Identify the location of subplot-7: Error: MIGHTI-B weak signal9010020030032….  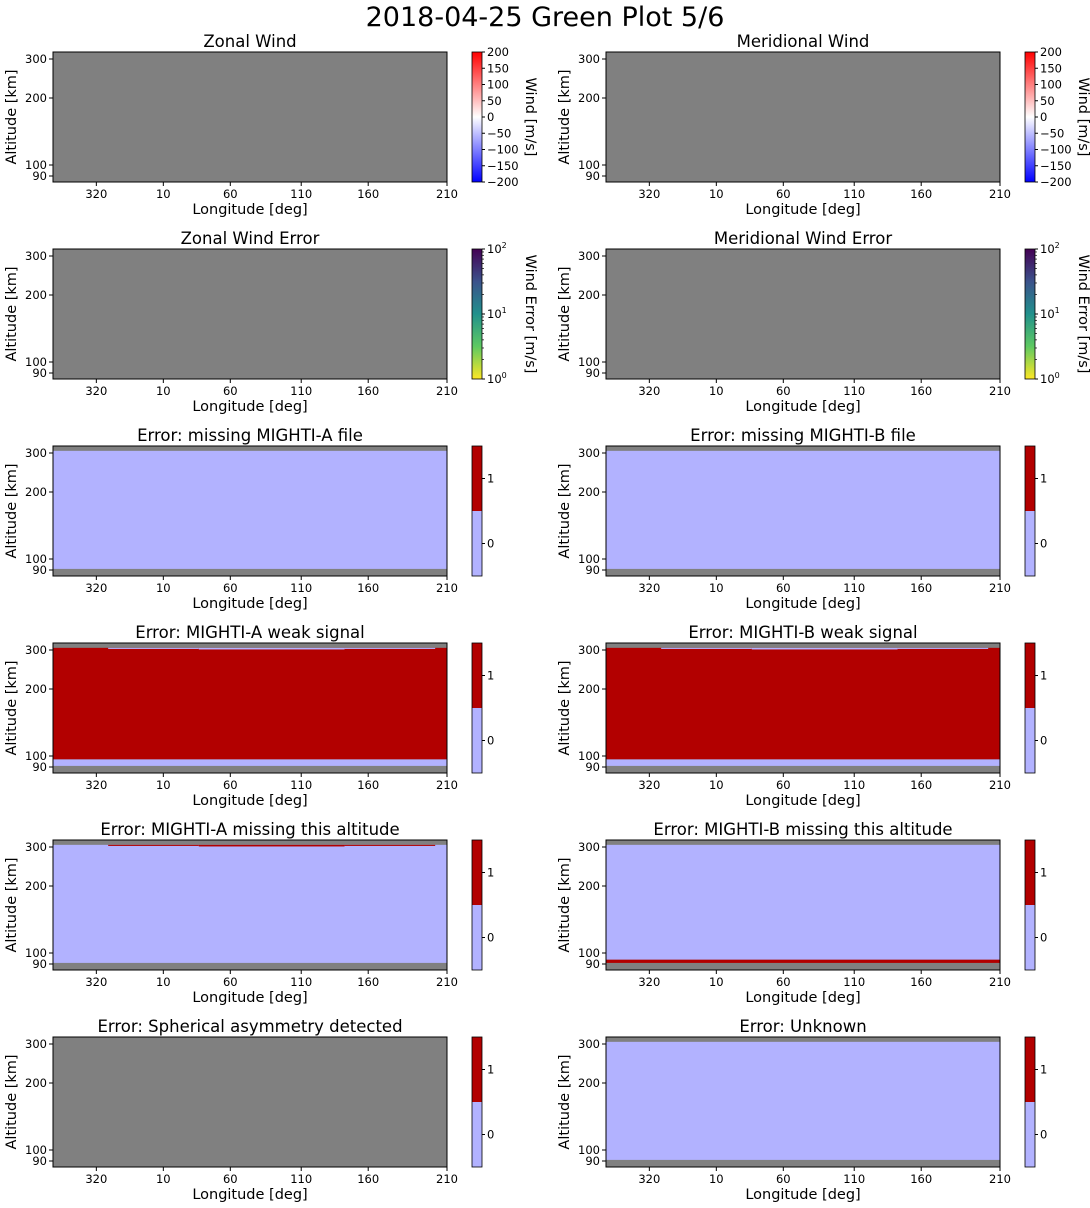
(802, 716).